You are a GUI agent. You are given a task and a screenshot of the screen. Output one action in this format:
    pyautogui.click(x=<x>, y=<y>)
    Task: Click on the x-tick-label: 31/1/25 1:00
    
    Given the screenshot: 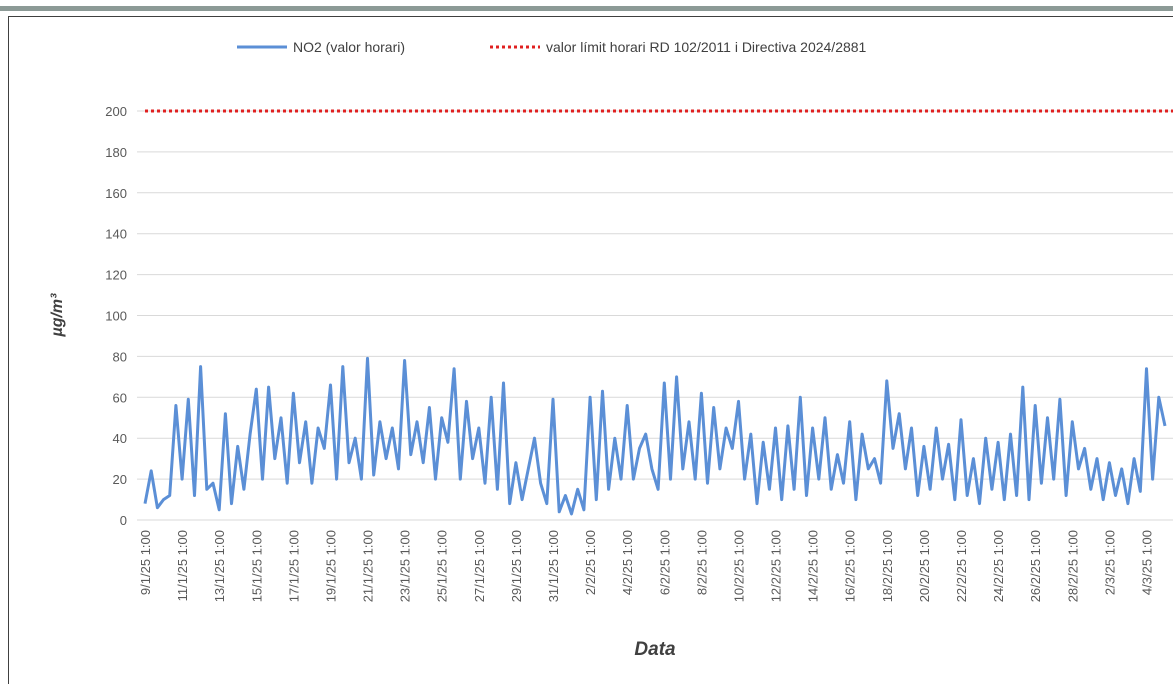 What is the action you would take?
    pyautogui.click(x=553, y=566)
    